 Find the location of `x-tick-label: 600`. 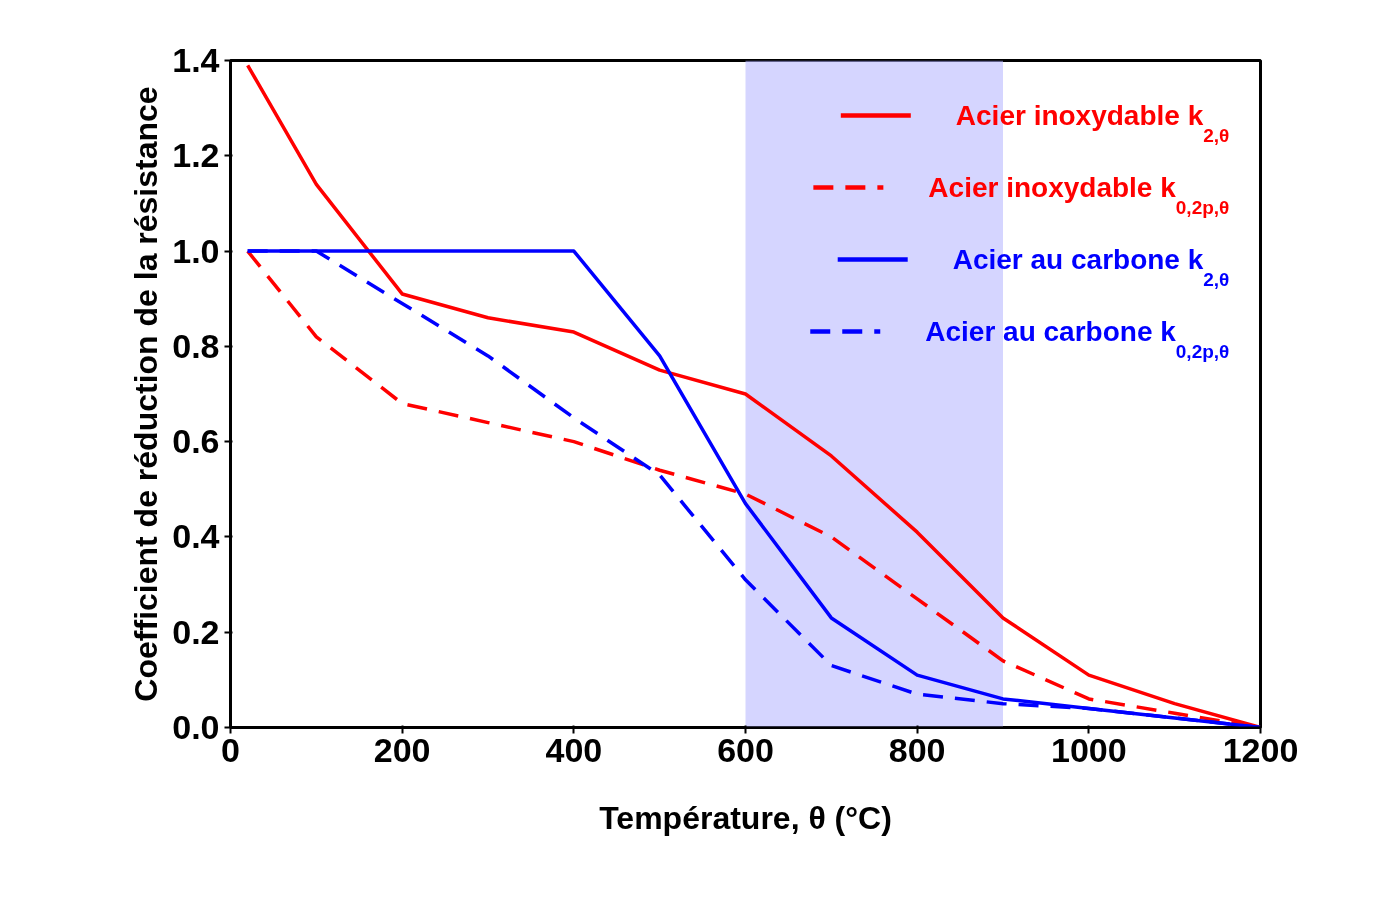

x-tick-label: 600 is located at coordinates (745, 749).